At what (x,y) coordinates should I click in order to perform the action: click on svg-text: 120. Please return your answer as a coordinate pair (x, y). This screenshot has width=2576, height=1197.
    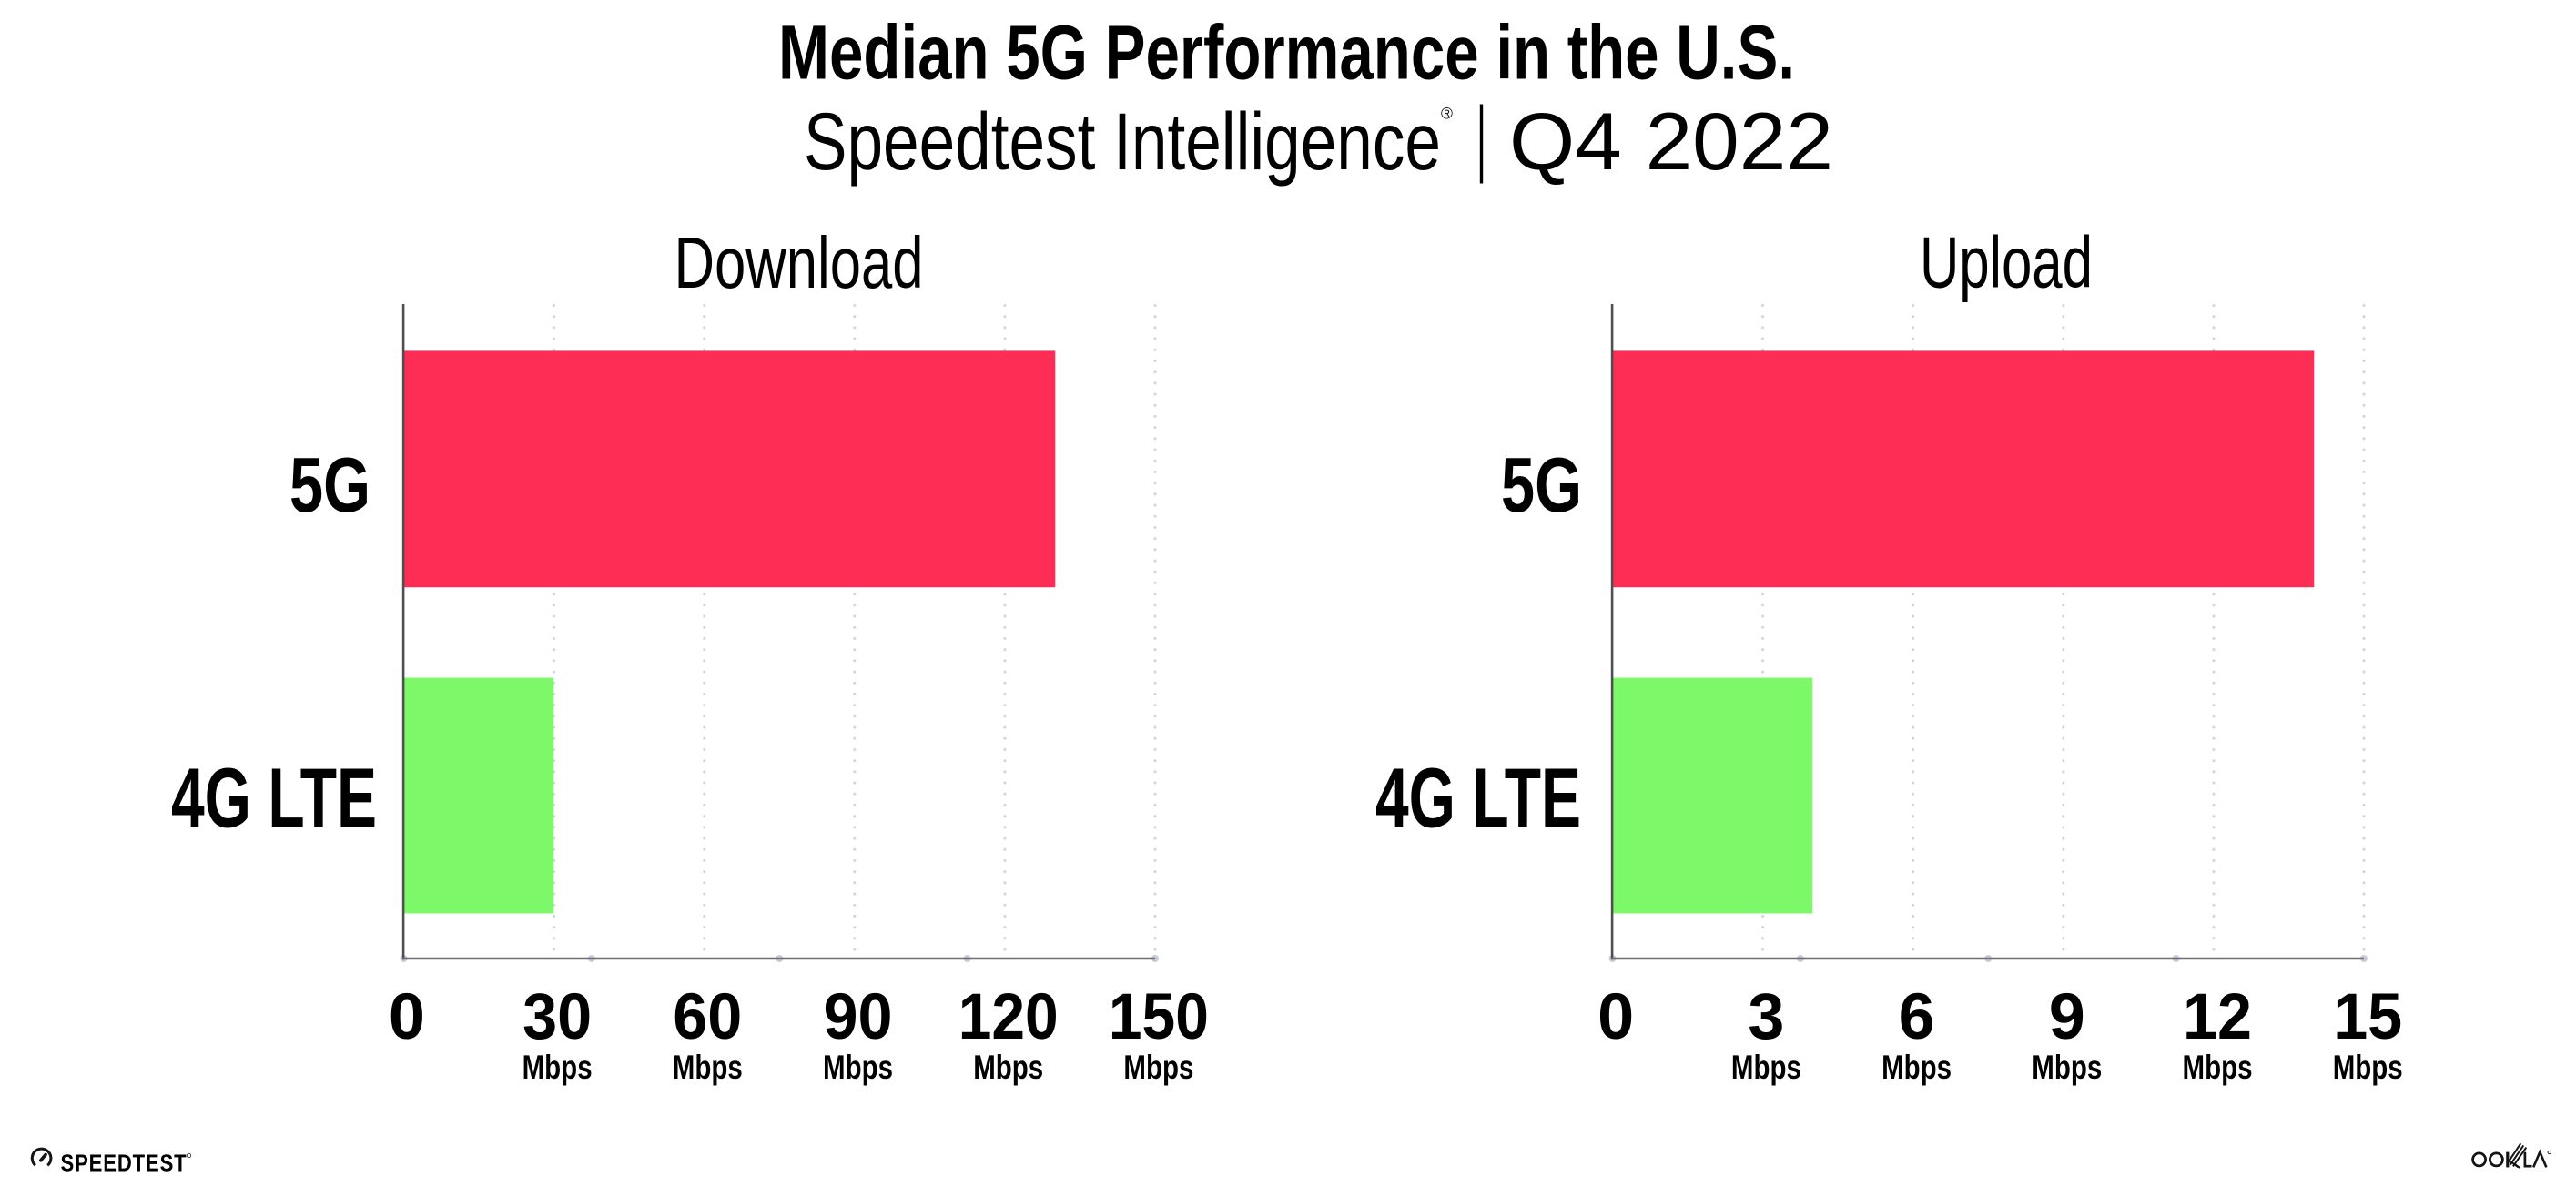
    Looking at the image, I should click on (1008, 1017).